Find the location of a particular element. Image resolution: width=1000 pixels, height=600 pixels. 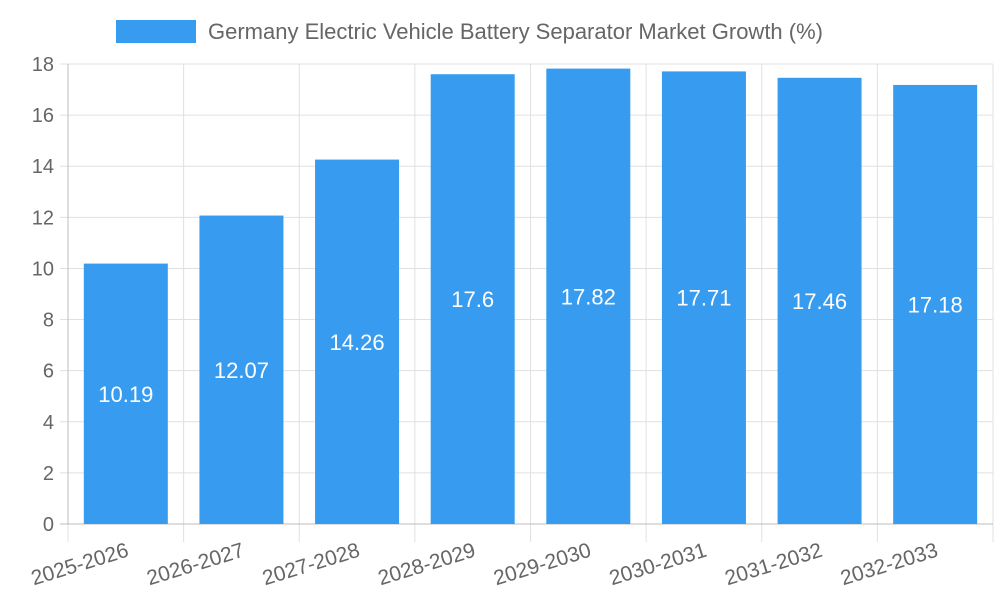

y-tick-label: 14 is located at coordinates (43, 167).